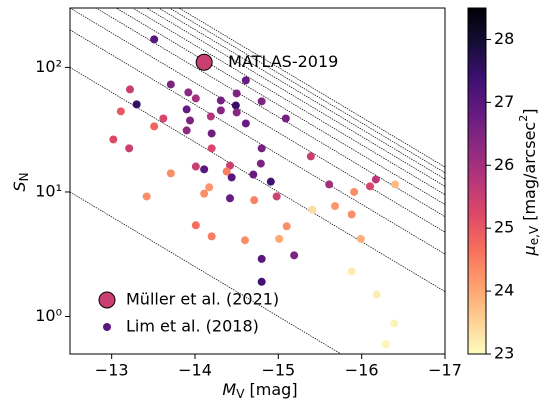  What do you see at coordinates (192, 326) in the screenshot?
I see `legend-label: Lim et al. (2018)` at bounding box center [192, 326].